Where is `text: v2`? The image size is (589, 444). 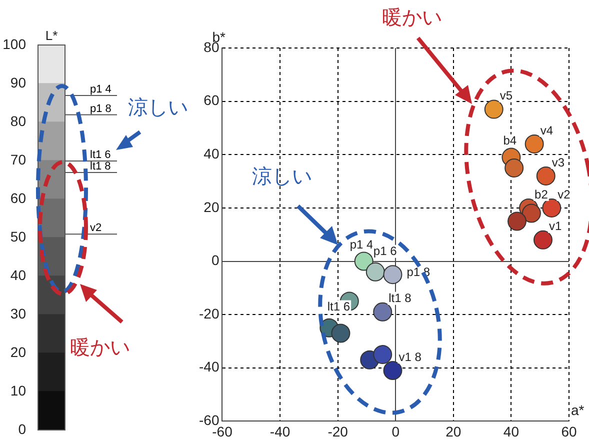
text: v2 is located at coordinates (96, 228).